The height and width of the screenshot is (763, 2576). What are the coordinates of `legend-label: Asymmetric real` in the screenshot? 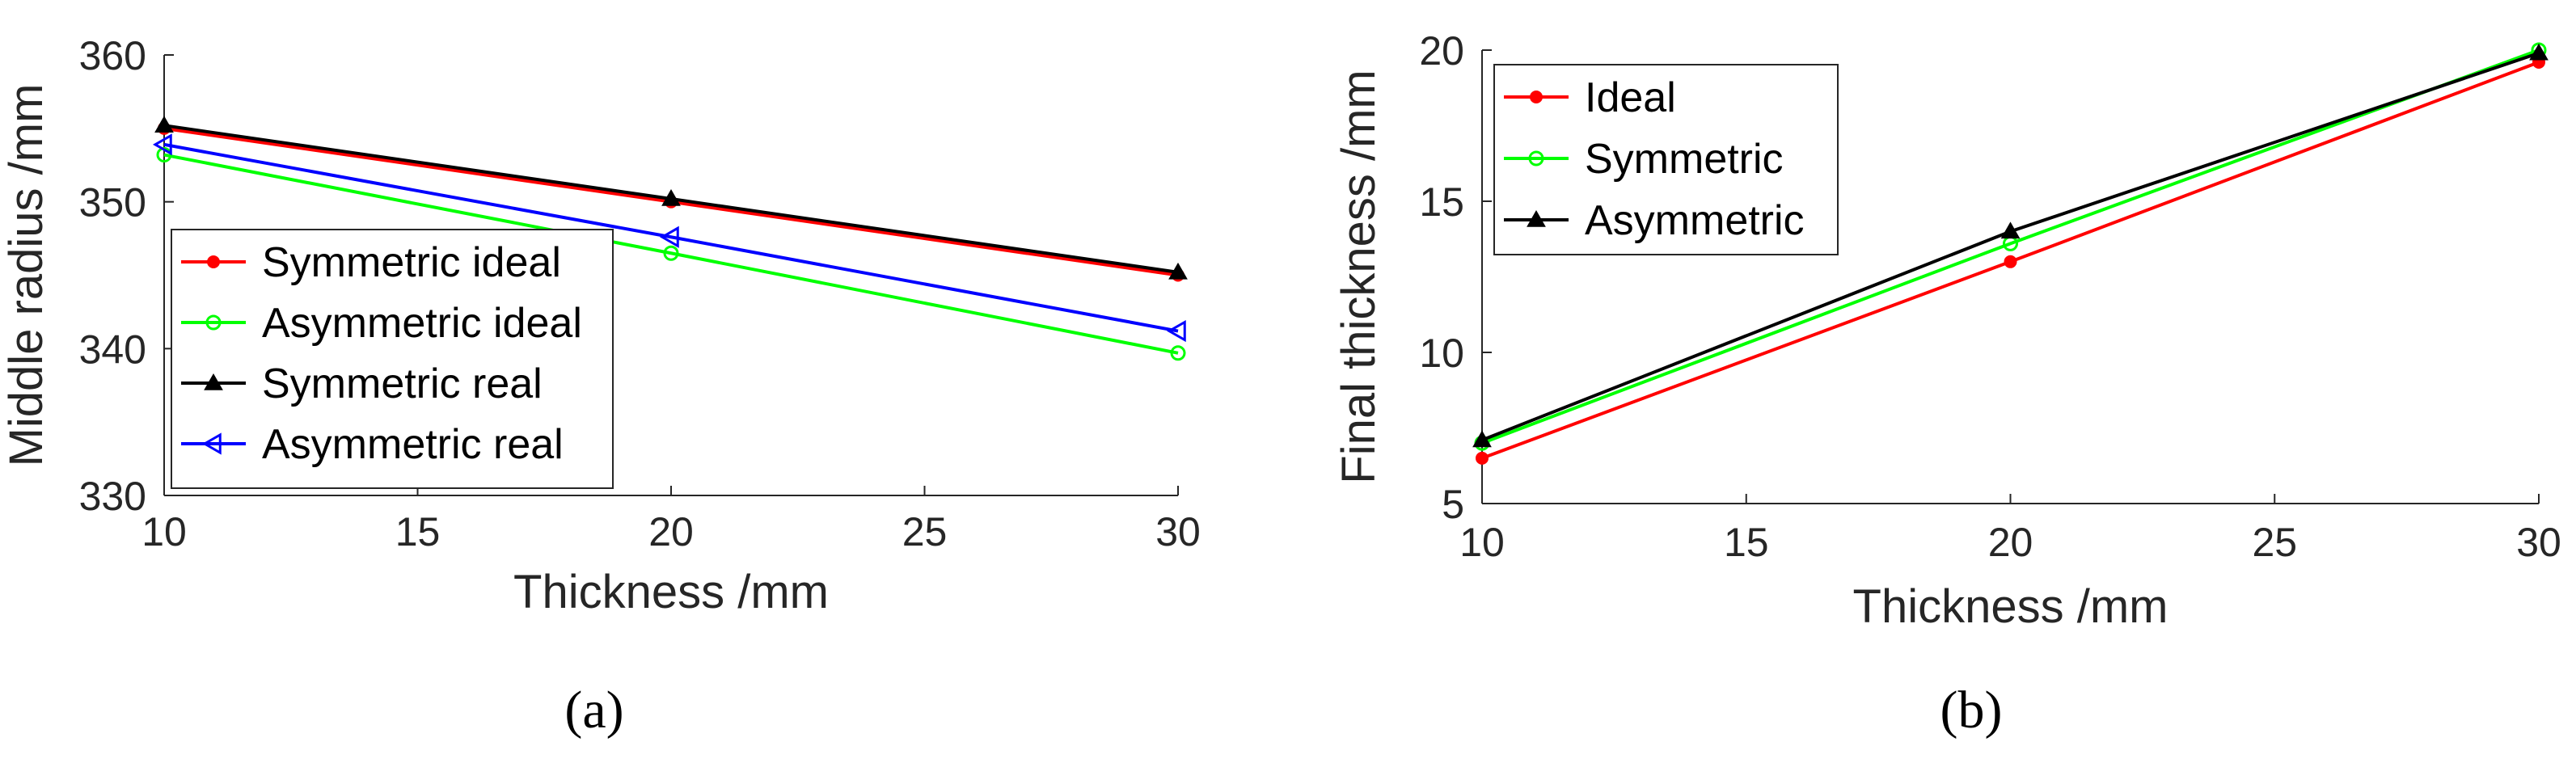 It's located at (413, 444).